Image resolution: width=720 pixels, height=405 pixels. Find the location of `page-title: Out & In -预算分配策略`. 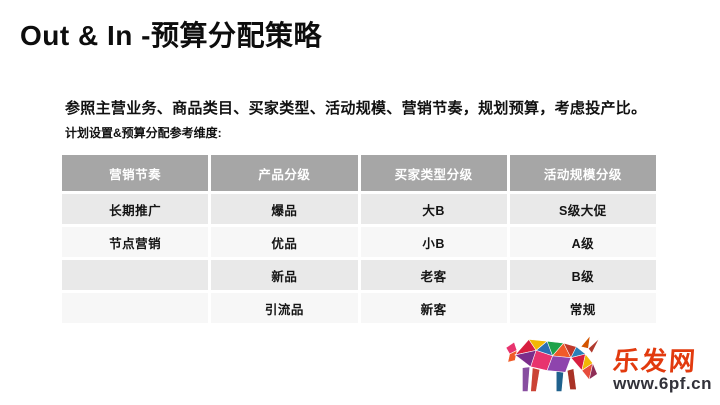

page-title: Out & In -预算分配策略 is located at coordinates (171, 35).